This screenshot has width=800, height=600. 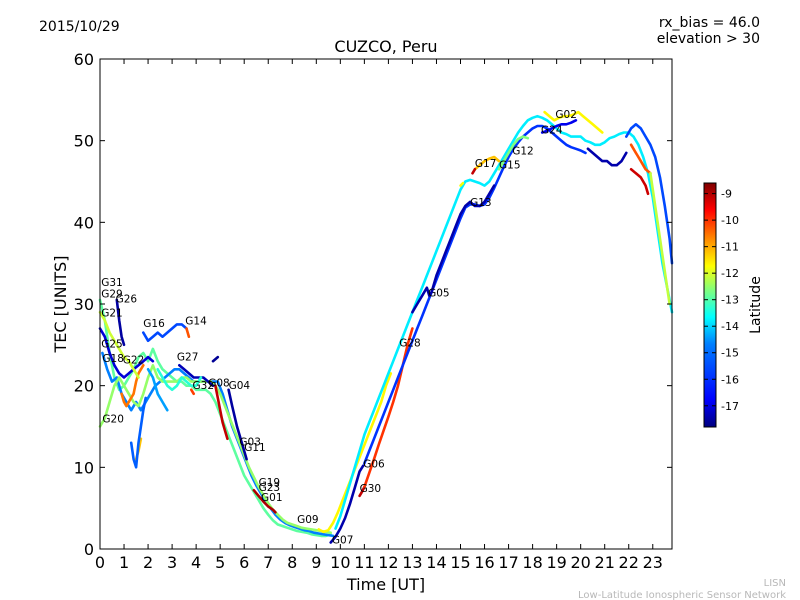 I want to click on satellite-label: G21, so click(x=112, y=313).